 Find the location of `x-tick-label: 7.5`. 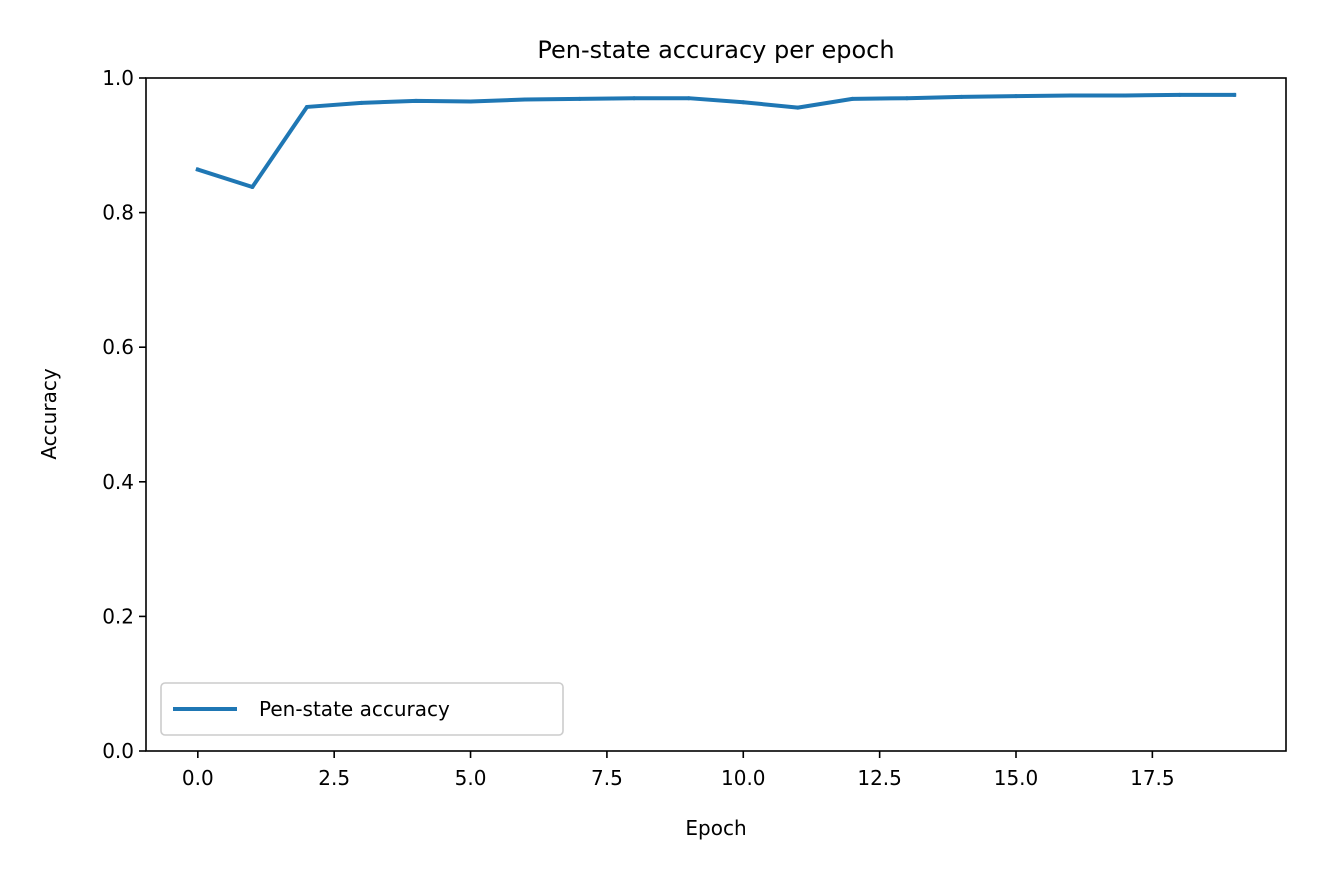

x-tick-label: 7.5 is located at coordinates (607, 778).